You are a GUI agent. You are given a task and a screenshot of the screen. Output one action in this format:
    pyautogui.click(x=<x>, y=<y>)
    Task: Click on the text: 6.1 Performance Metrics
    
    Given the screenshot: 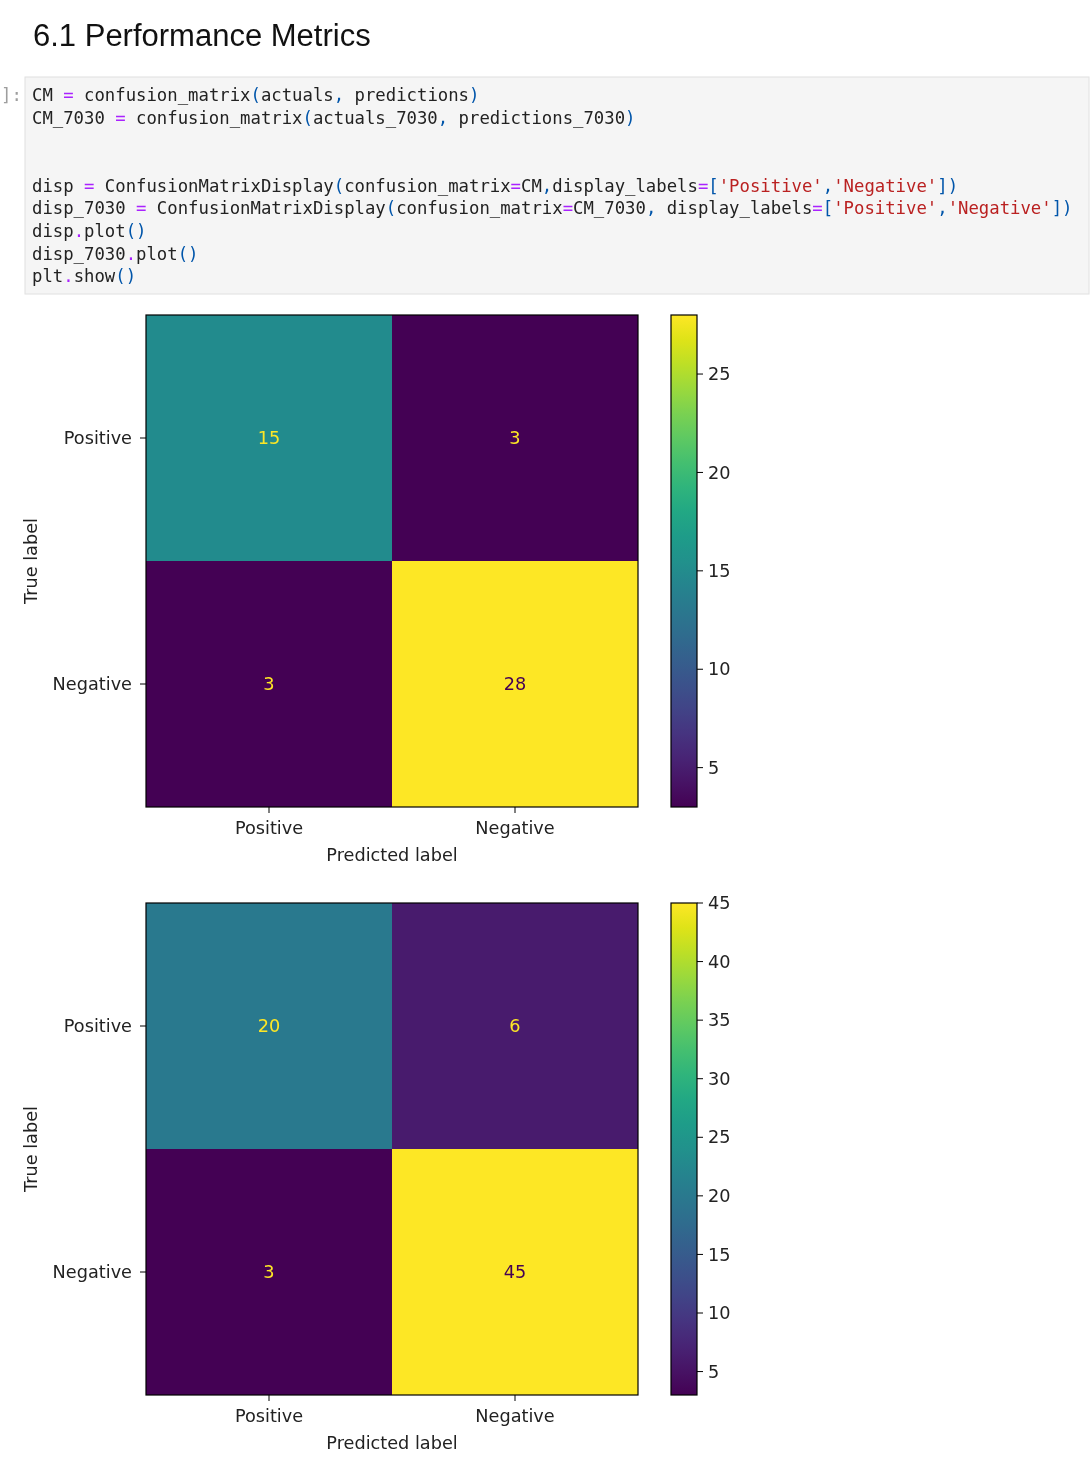 What is the action you would take?
    pyautogui.click(x=202, y=35)
    